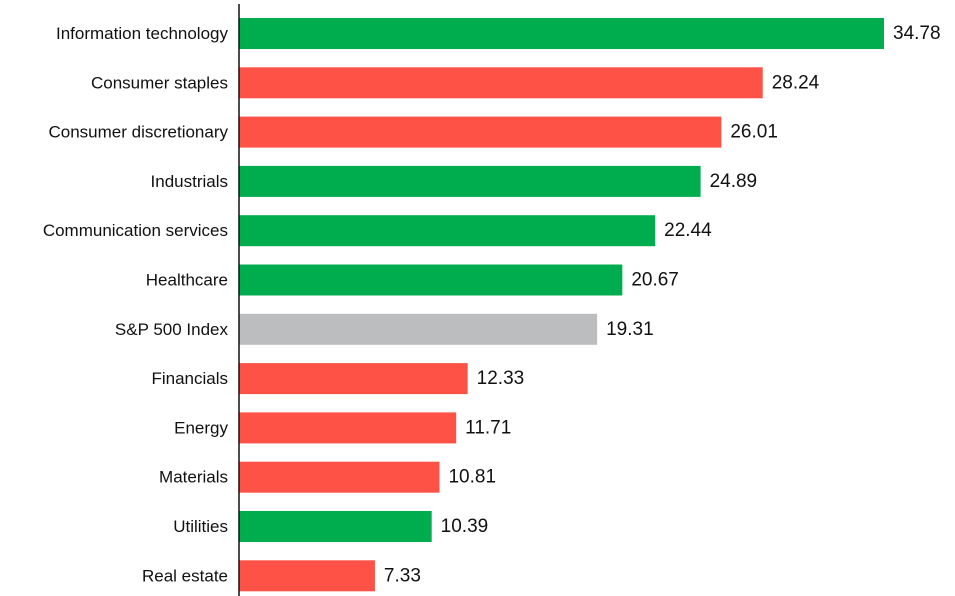 This screenshot has height=596, width=955. What do you see at coordinates (501, 378) in the screenshot?
I see `value-label: 12.33` at bounding box center [501, 378].